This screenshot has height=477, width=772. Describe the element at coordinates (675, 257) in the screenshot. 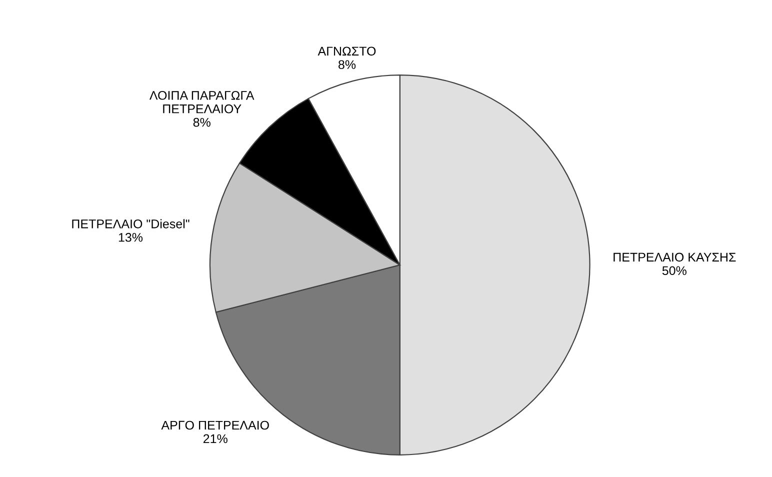

I see `slice-label: ΠΕΤΡΕΛΑΙΟ ΚΑΥΣΗΣ` at that location.